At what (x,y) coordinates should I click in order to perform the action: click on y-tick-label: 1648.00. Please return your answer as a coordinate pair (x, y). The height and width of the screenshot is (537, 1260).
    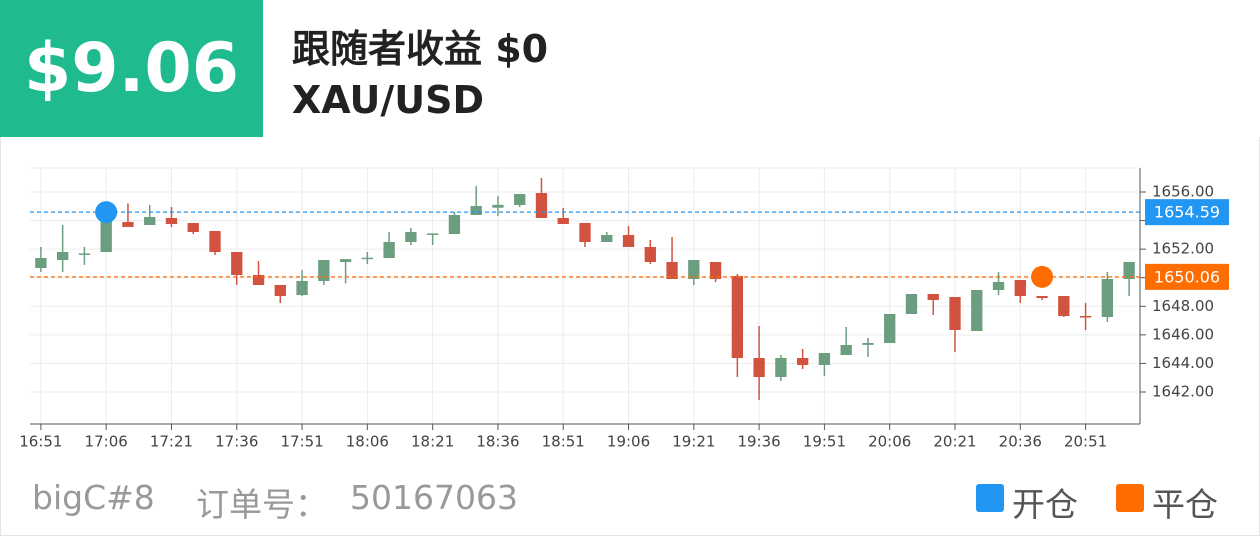
    Looking at the image, I should click on (1183, 306).